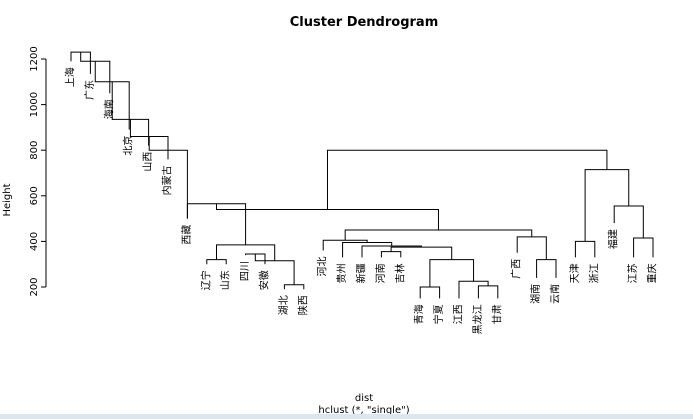 This screenshot has width=693, height=419. I want to click on y-axis-label: Height, so click(7, 199).